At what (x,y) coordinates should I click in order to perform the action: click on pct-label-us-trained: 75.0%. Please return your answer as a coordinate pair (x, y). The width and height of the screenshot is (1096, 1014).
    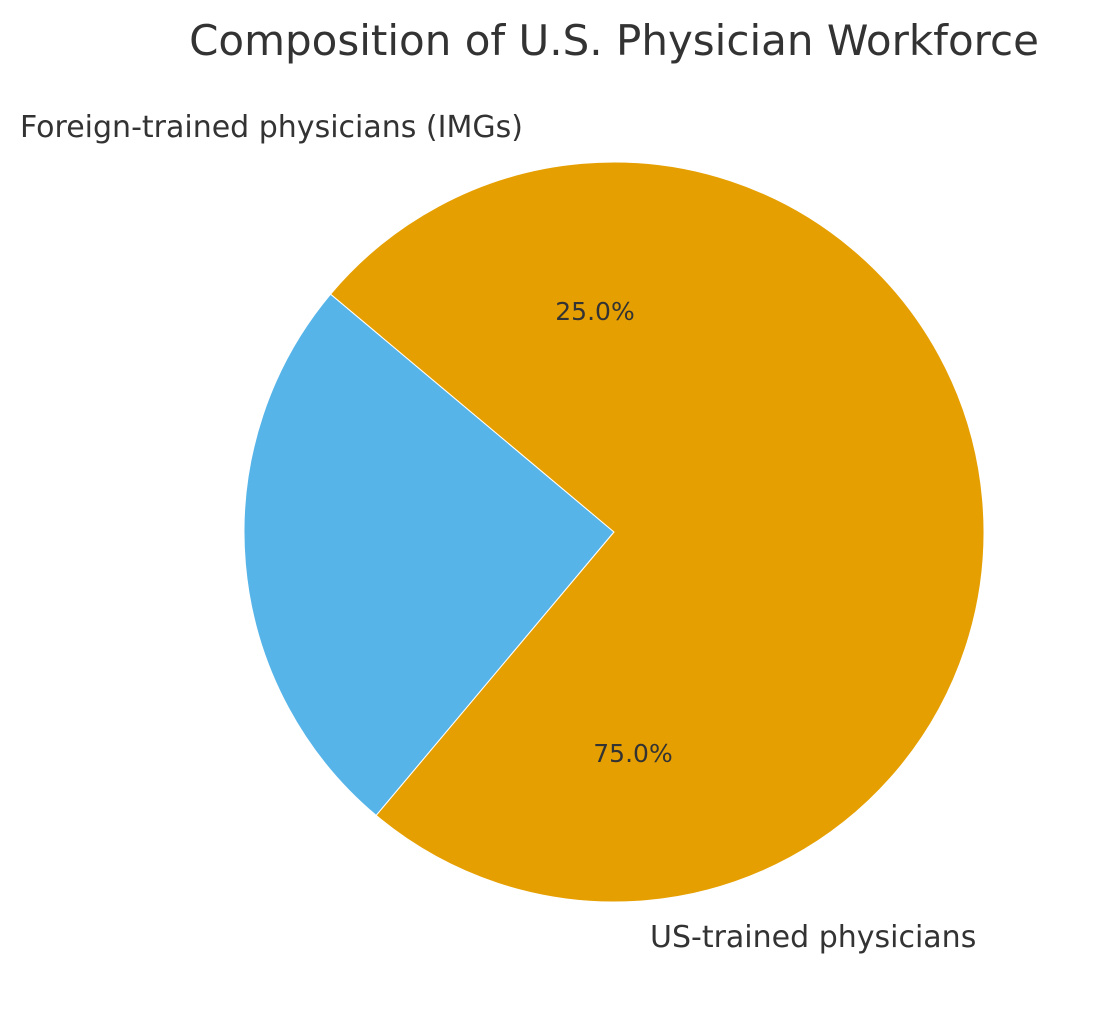
    Looking at the image, I should click on (632, 753).